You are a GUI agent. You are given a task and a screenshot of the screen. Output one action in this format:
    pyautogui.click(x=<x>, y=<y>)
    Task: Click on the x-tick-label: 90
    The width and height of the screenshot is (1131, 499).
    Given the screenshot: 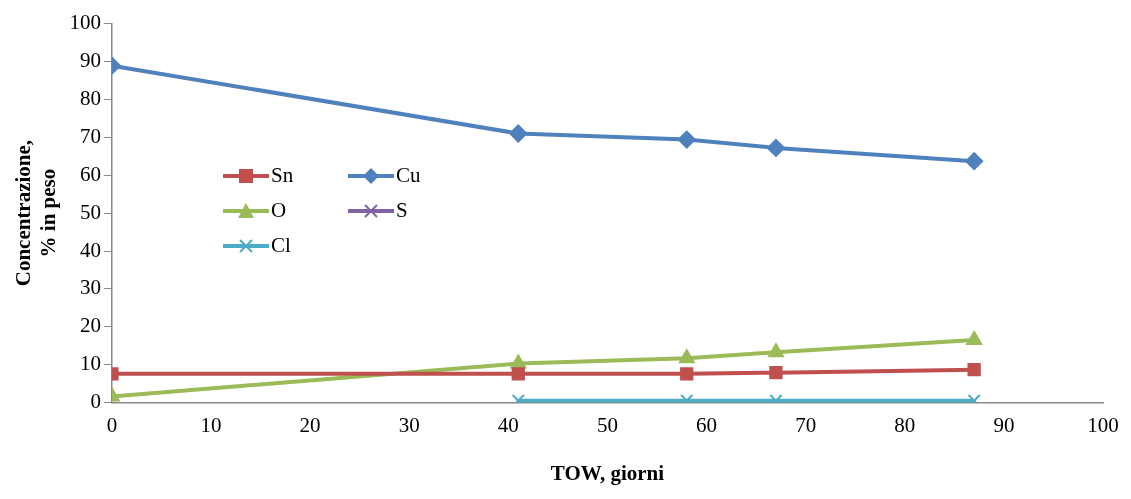 What is the action you would take?
    pyautogui.click(x=1004, y=424)
    